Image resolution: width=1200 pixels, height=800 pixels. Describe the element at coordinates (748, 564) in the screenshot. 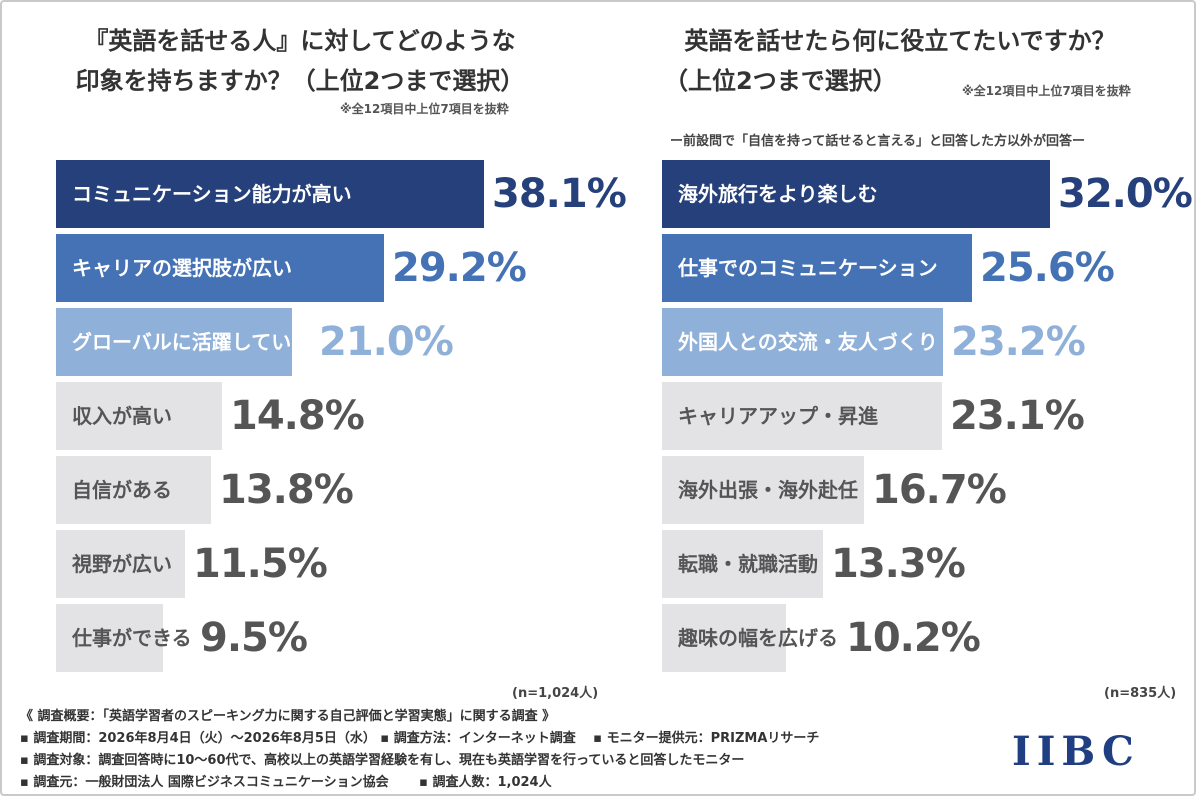

I see `right-bar-label-6: 転職・就職活動` at that location.